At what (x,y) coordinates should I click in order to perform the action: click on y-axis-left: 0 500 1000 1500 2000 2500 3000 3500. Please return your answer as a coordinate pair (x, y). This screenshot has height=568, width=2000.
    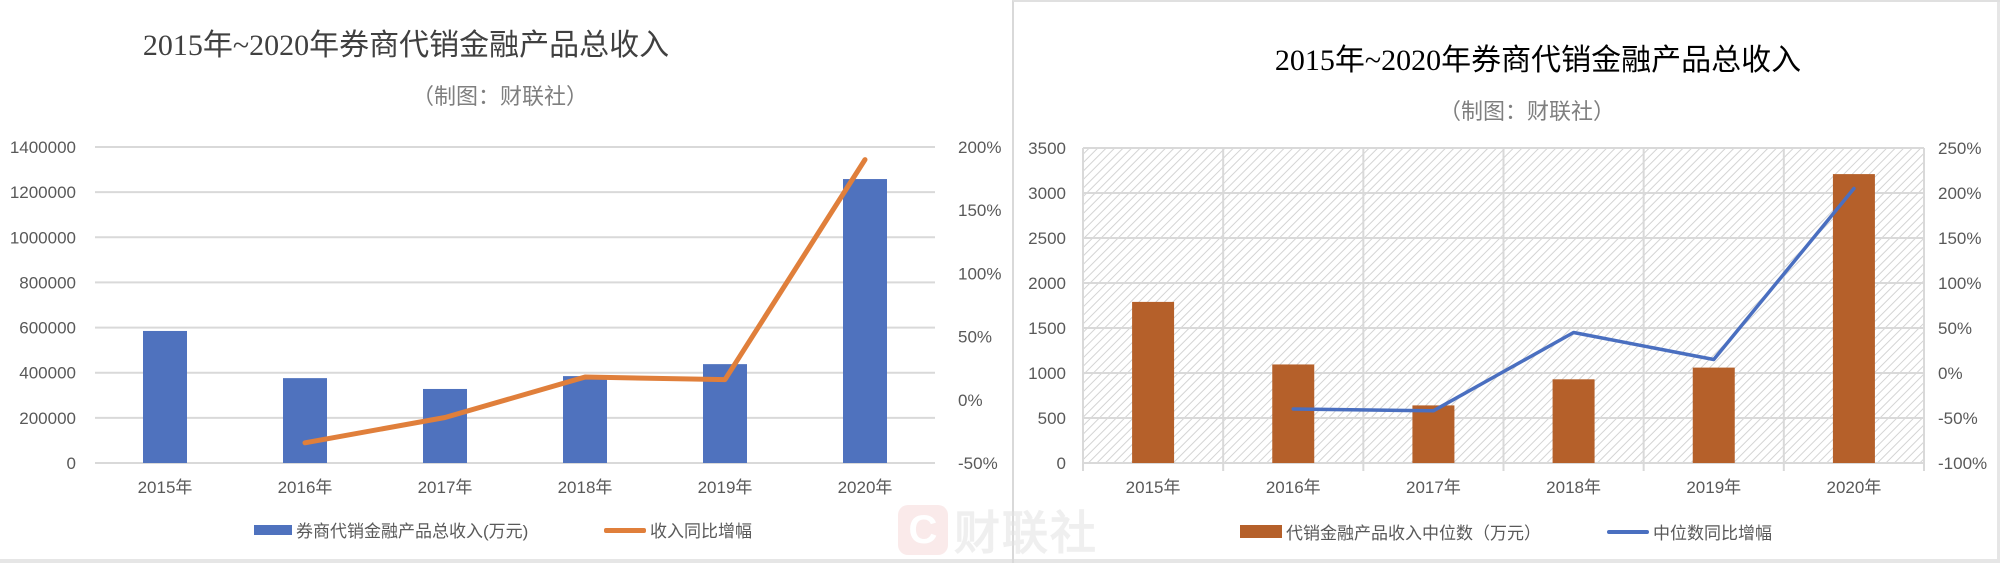
    Looking at the image, I should click on (1047, 306).